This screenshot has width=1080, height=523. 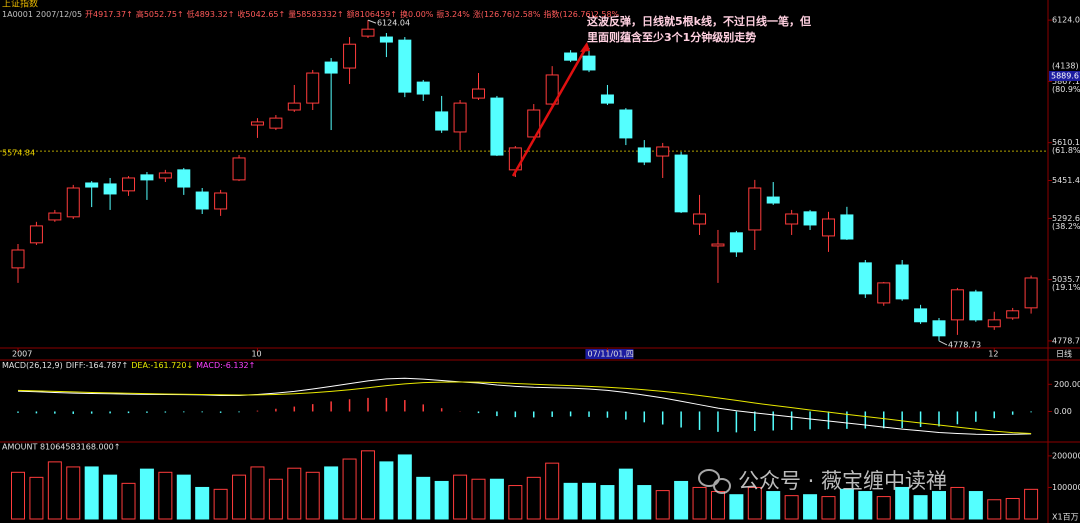 I want to click on x-tick-label: 07/11/01,四, so click(x=610, y=354).